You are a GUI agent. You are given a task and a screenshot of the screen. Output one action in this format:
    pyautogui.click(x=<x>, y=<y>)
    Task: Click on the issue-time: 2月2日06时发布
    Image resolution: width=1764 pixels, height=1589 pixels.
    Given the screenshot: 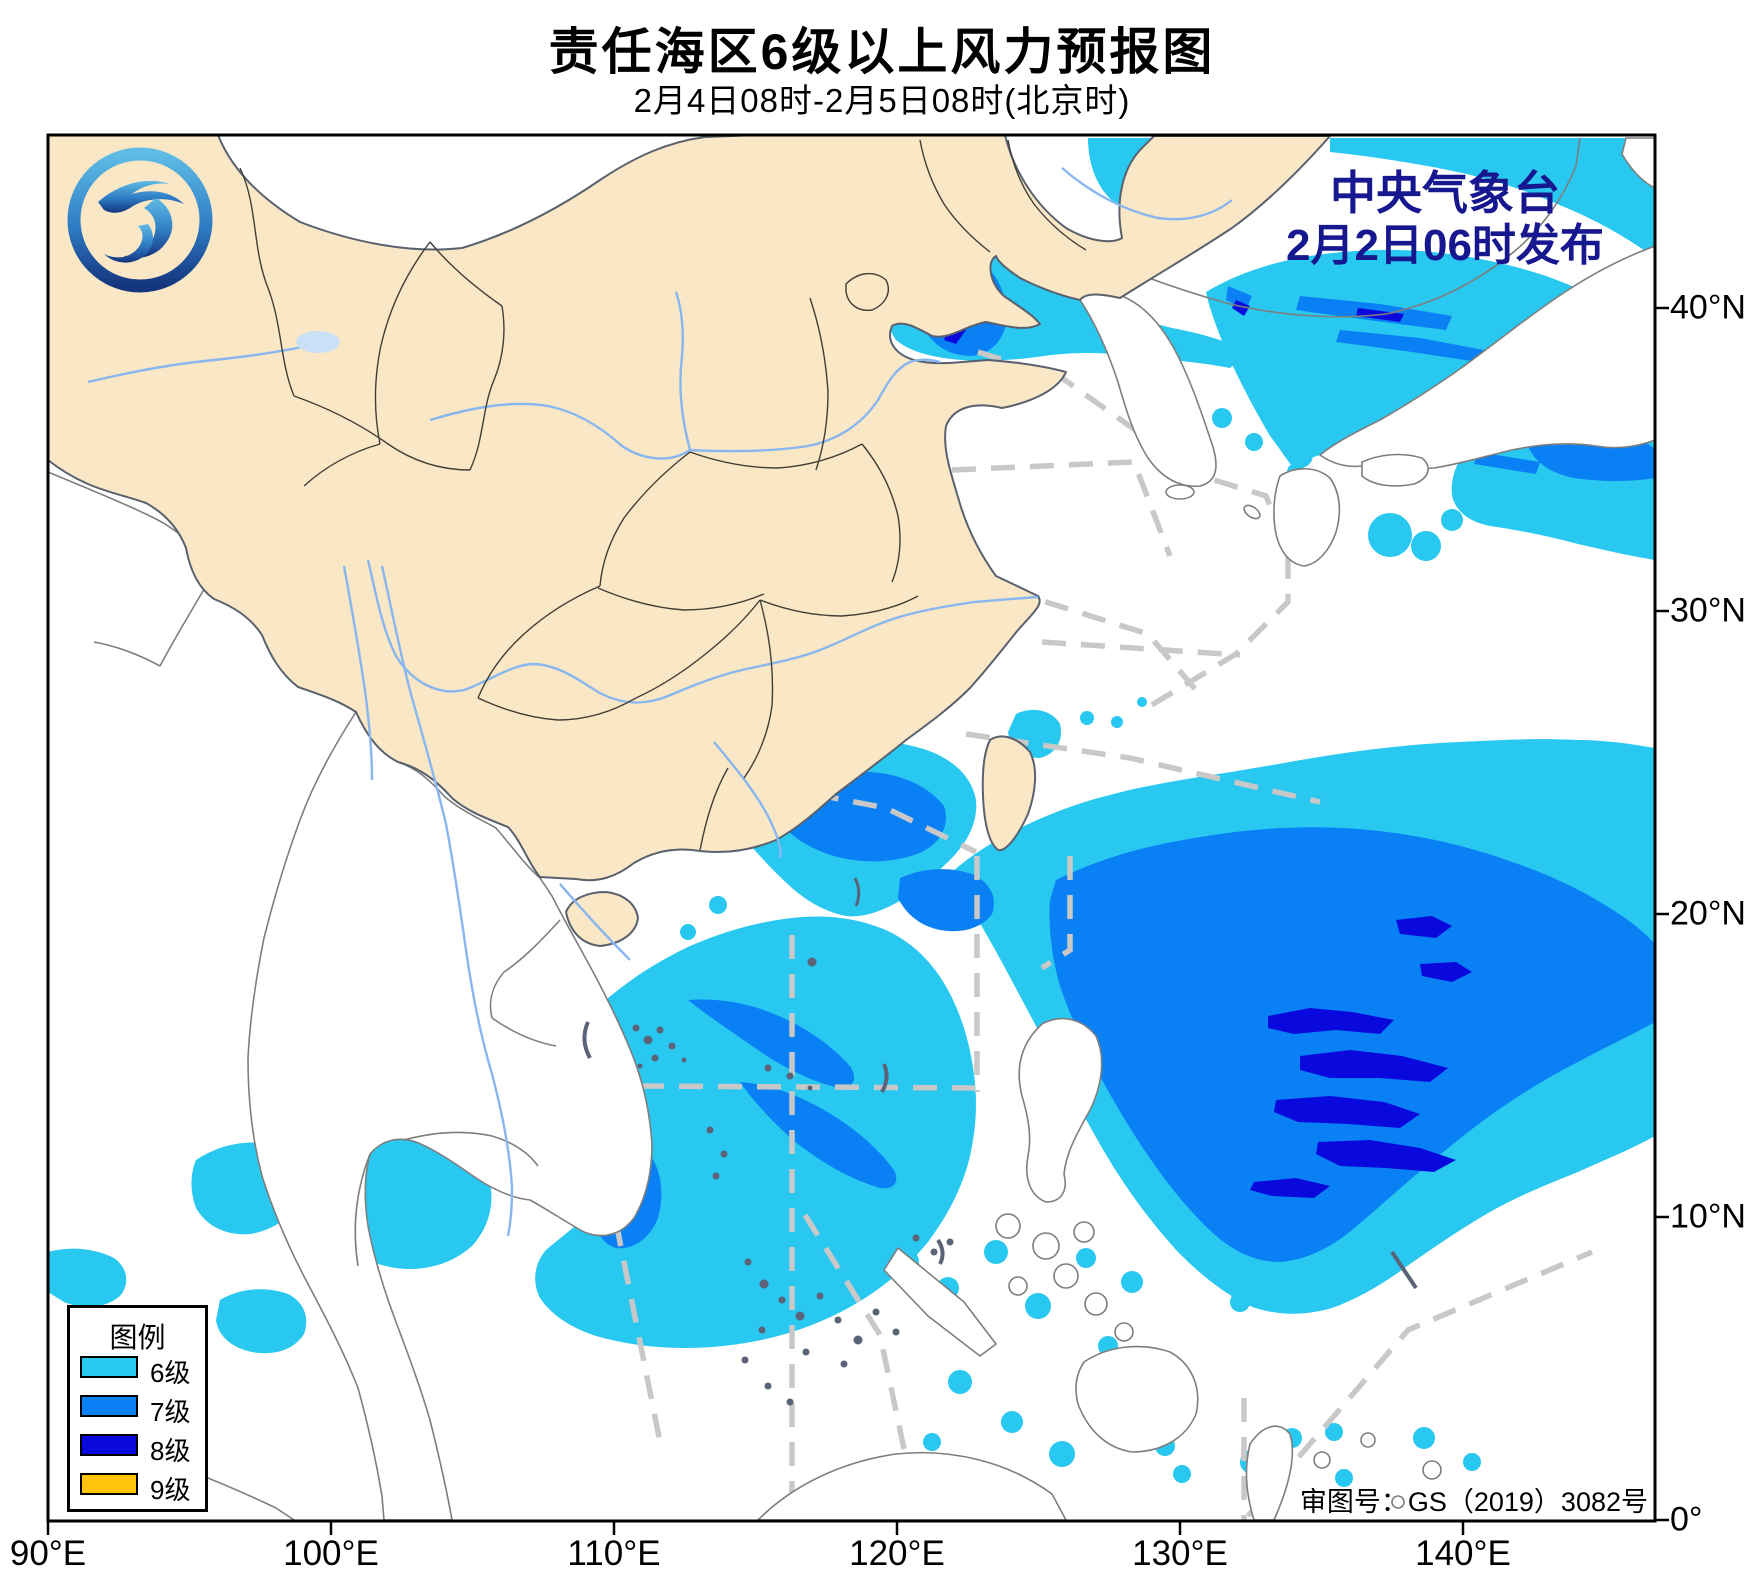 What is the action you would take?
    pyautogui.click(x=1445, y=246)
    